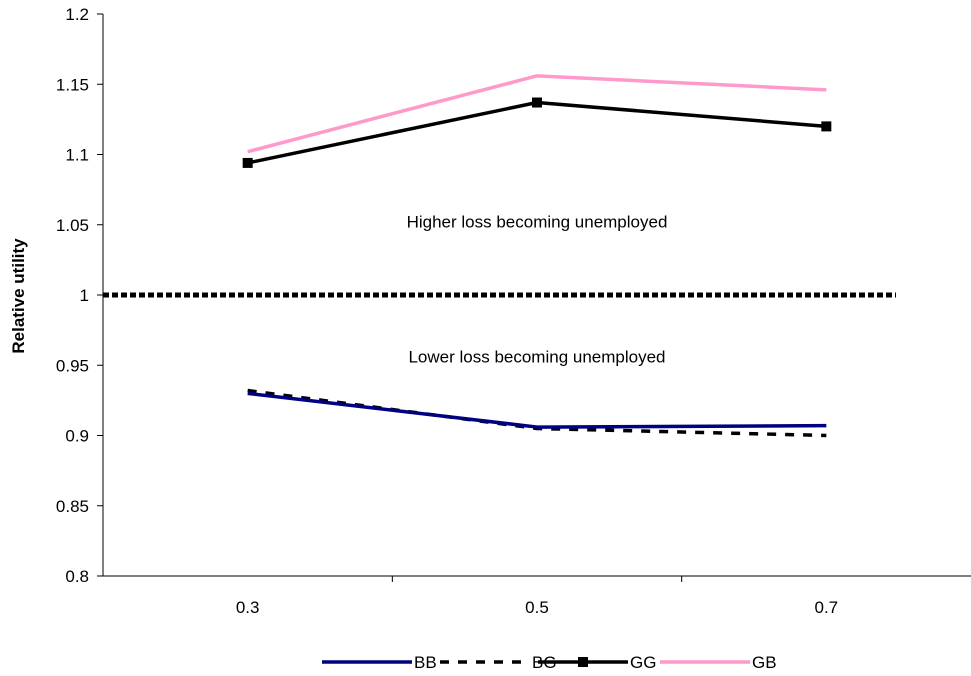 This screenshot has width=971, height=676. What do you see at coordinates (248, 607) in the screenshot?
I see `x-tick-label: 0.3` at bounding box center [248, 607].